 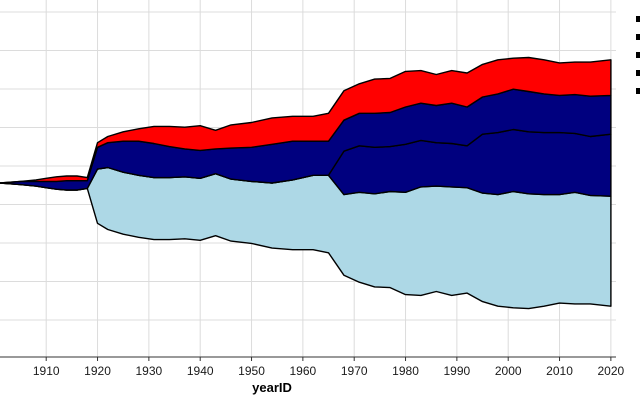 I want to click on x-axis-title: yearID, so click(x=272, y=387).